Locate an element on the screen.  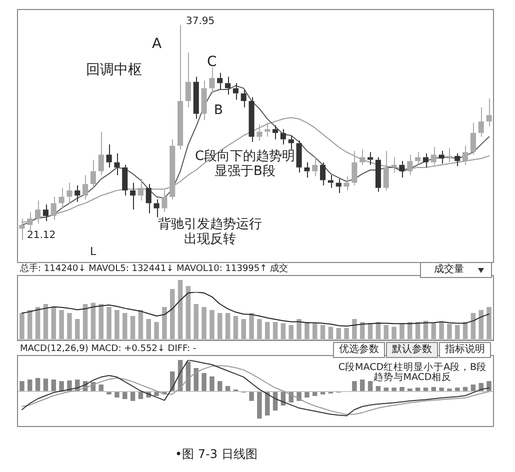
annotation: A is located at coordinates (157, 44).